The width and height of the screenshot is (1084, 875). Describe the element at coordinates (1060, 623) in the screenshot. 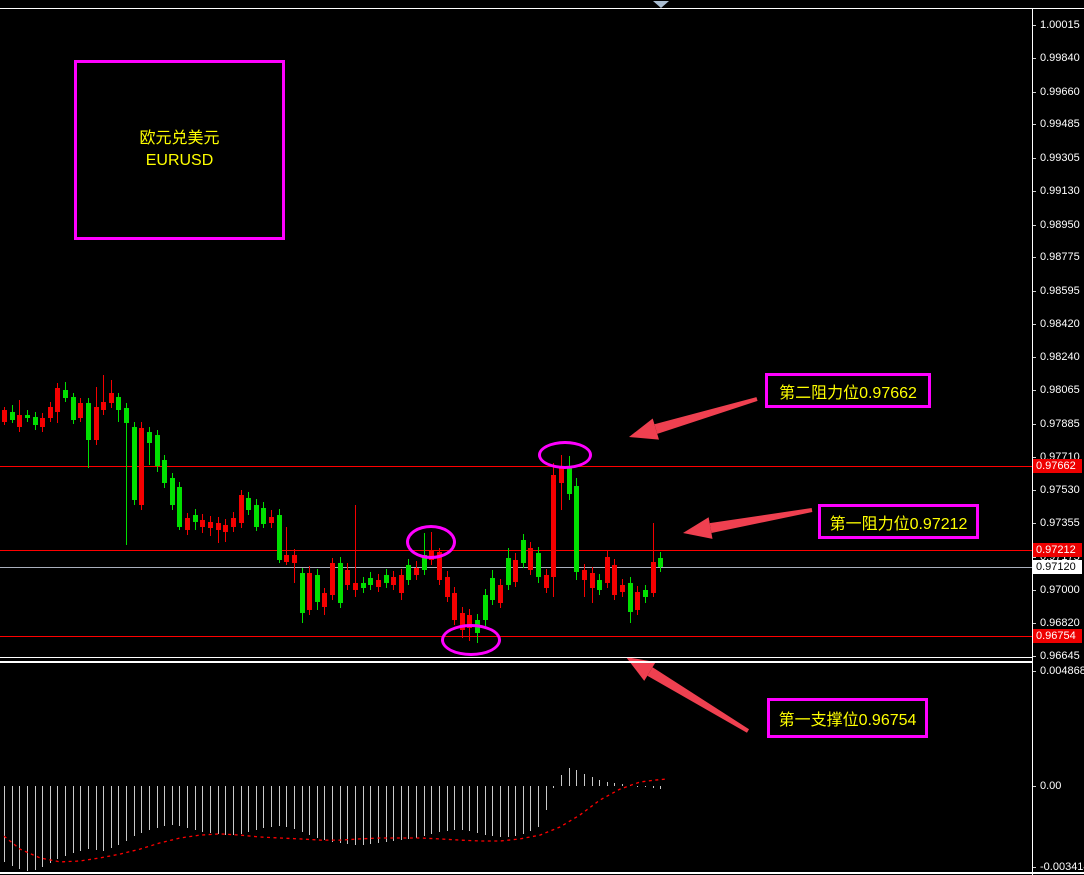

I see `price-tick-label: 0.96820` at that location.